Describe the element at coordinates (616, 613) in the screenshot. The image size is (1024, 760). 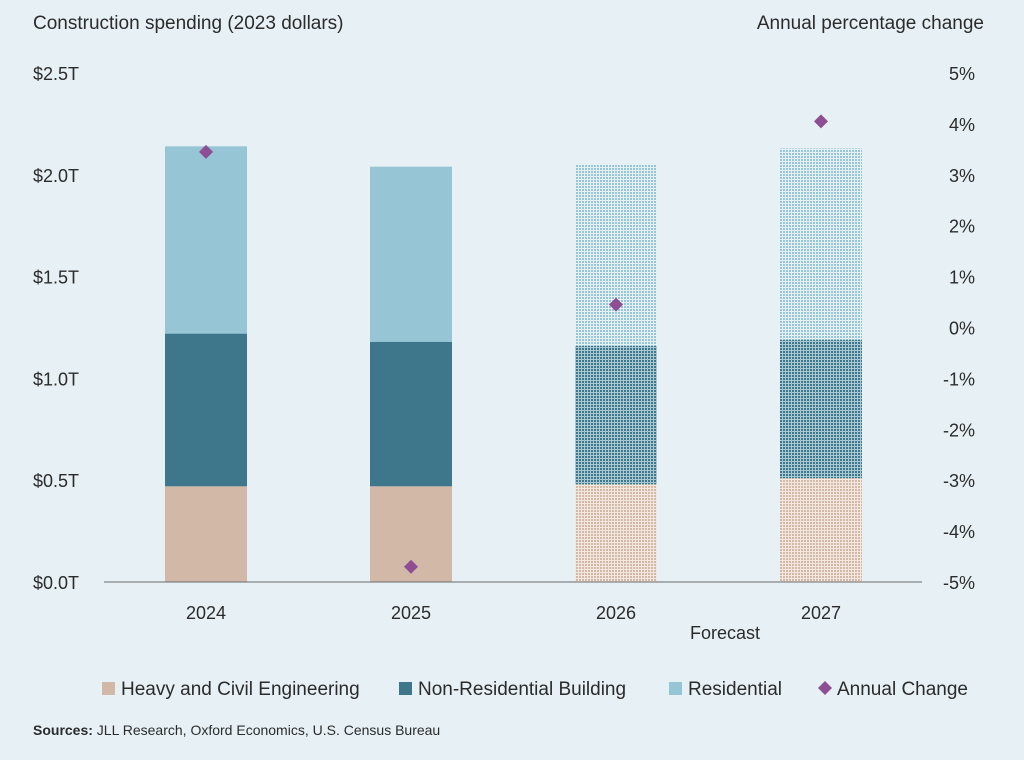
I see `category-label: 2026` at that location.